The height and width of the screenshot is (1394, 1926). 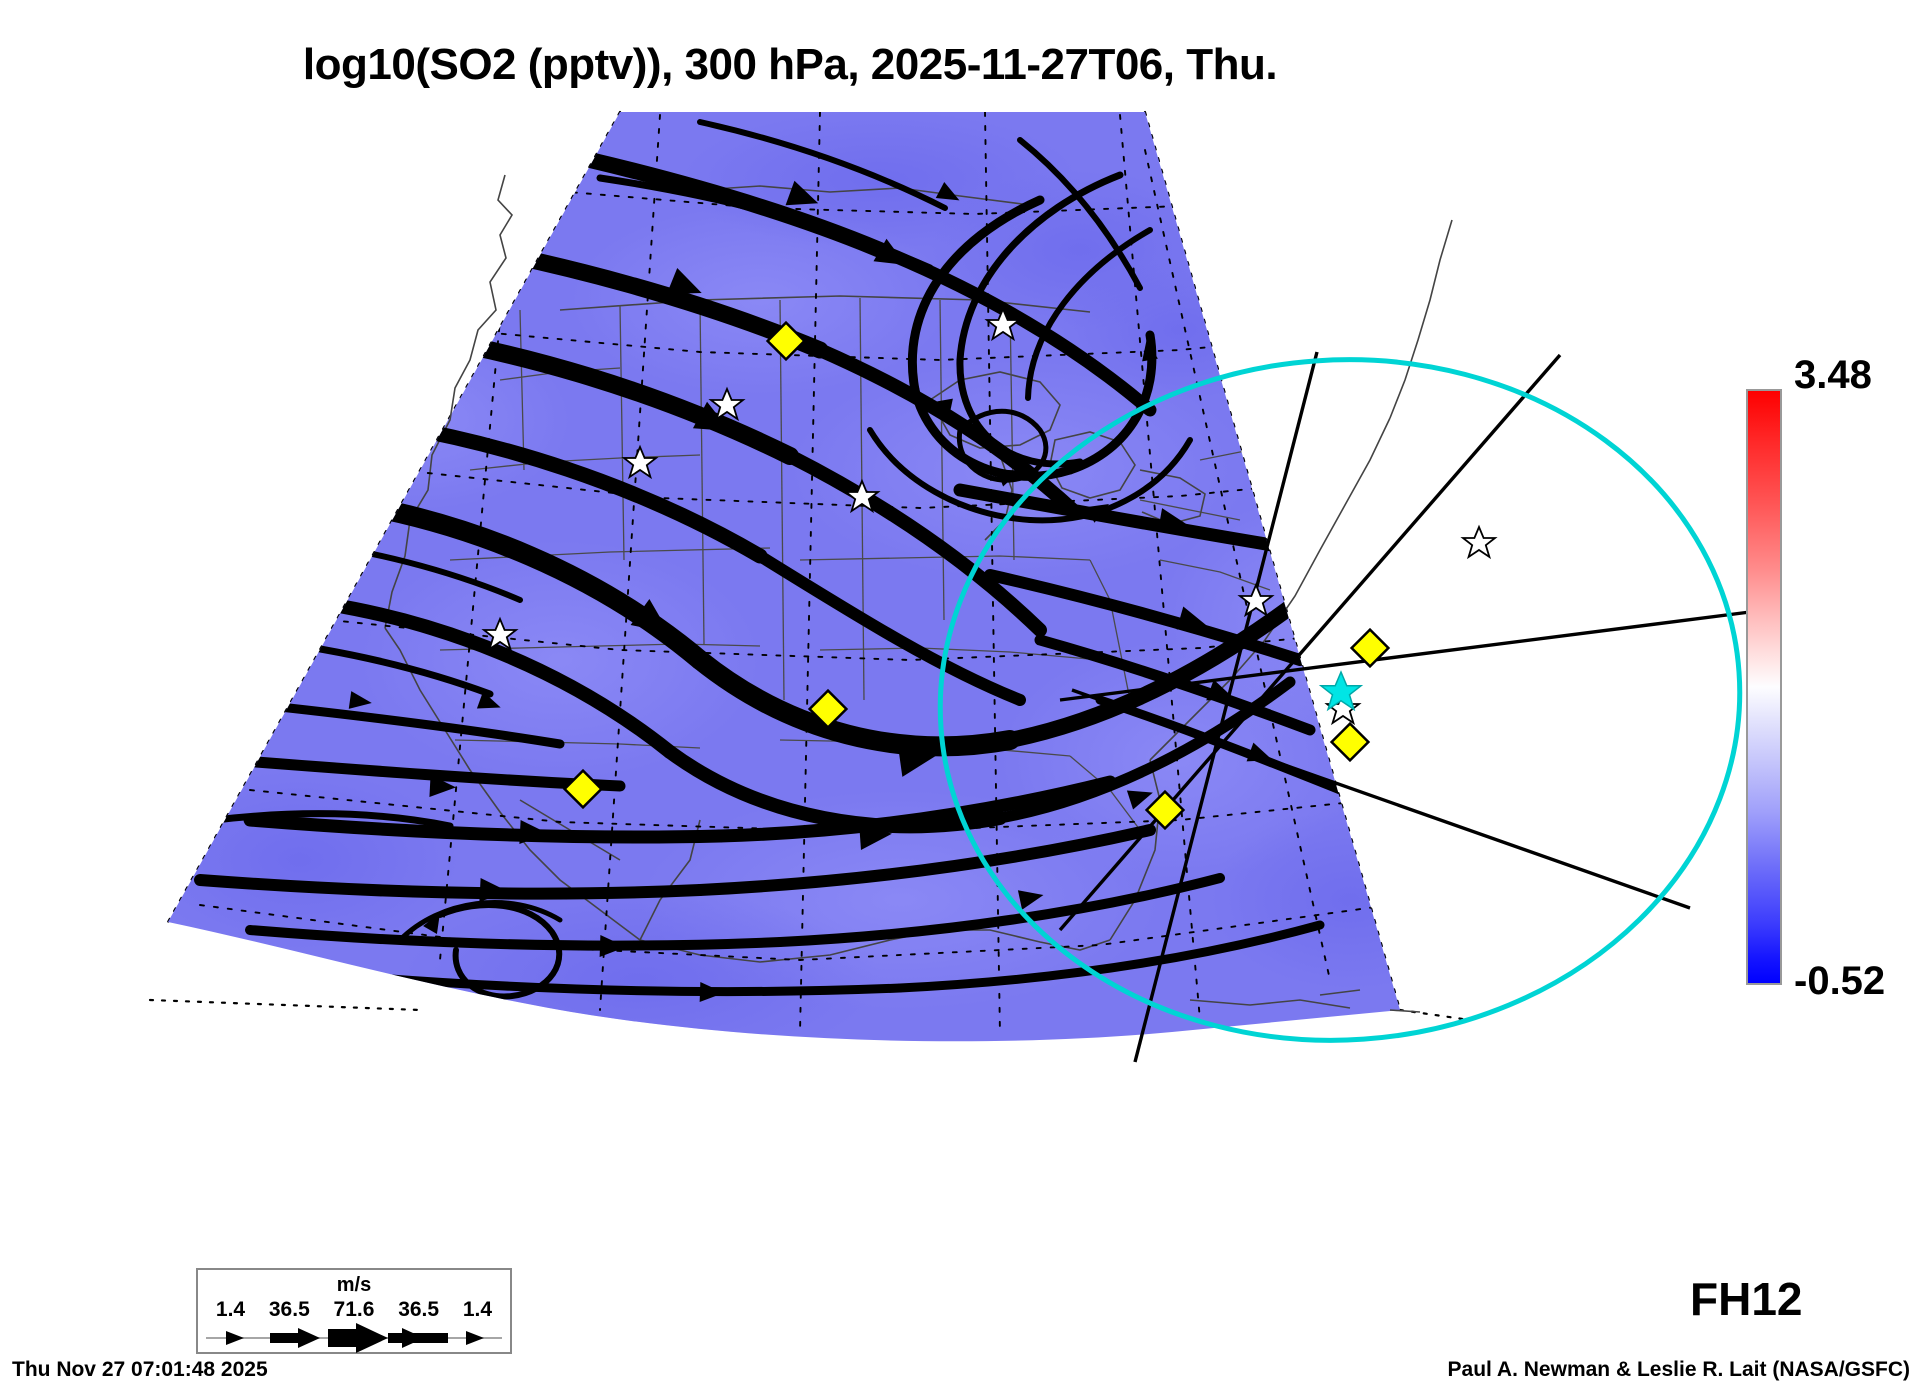 What do you see at coordinates (289, 1309) in the screenshot?
I see `wind-tick-1: 36.5` at bounding box center [289, 1309].